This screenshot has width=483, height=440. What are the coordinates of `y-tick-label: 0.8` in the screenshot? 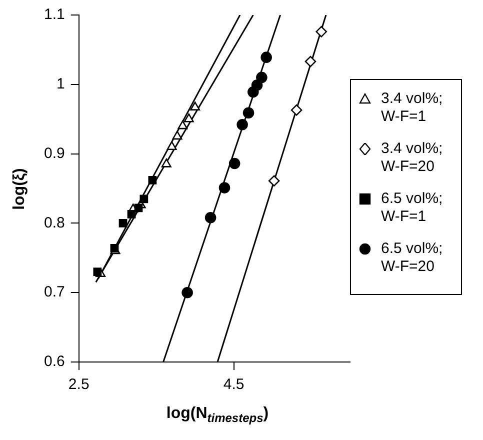 It's located at (54, 223).